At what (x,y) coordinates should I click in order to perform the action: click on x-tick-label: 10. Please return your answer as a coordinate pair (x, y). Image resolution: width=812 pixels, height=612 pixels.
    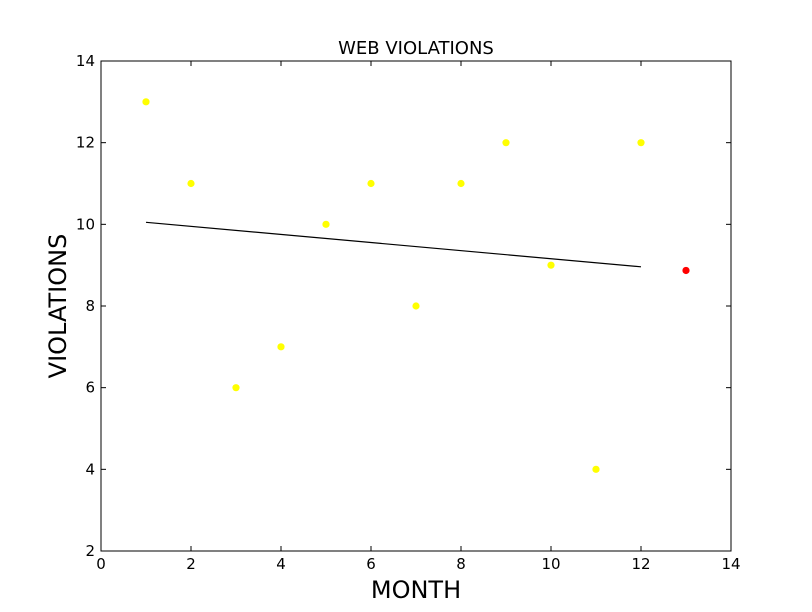
    Looking at the image, I should click on (550, 564).